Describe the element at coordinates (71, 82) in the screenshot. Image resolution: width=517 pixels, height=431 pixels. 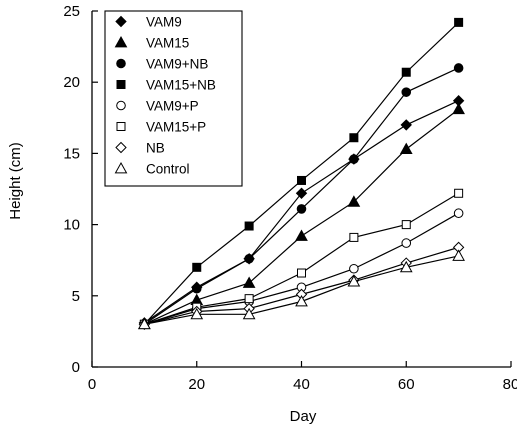
I see `y-tick-label: 20` at that location.